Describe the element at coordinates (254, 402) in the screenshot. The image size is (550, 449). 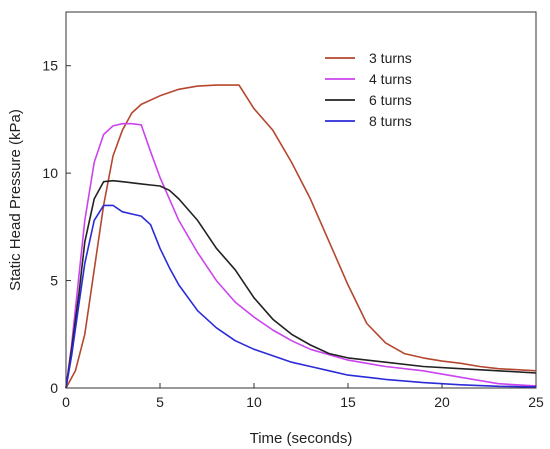
I see `x-tick-label: 10` at that location.